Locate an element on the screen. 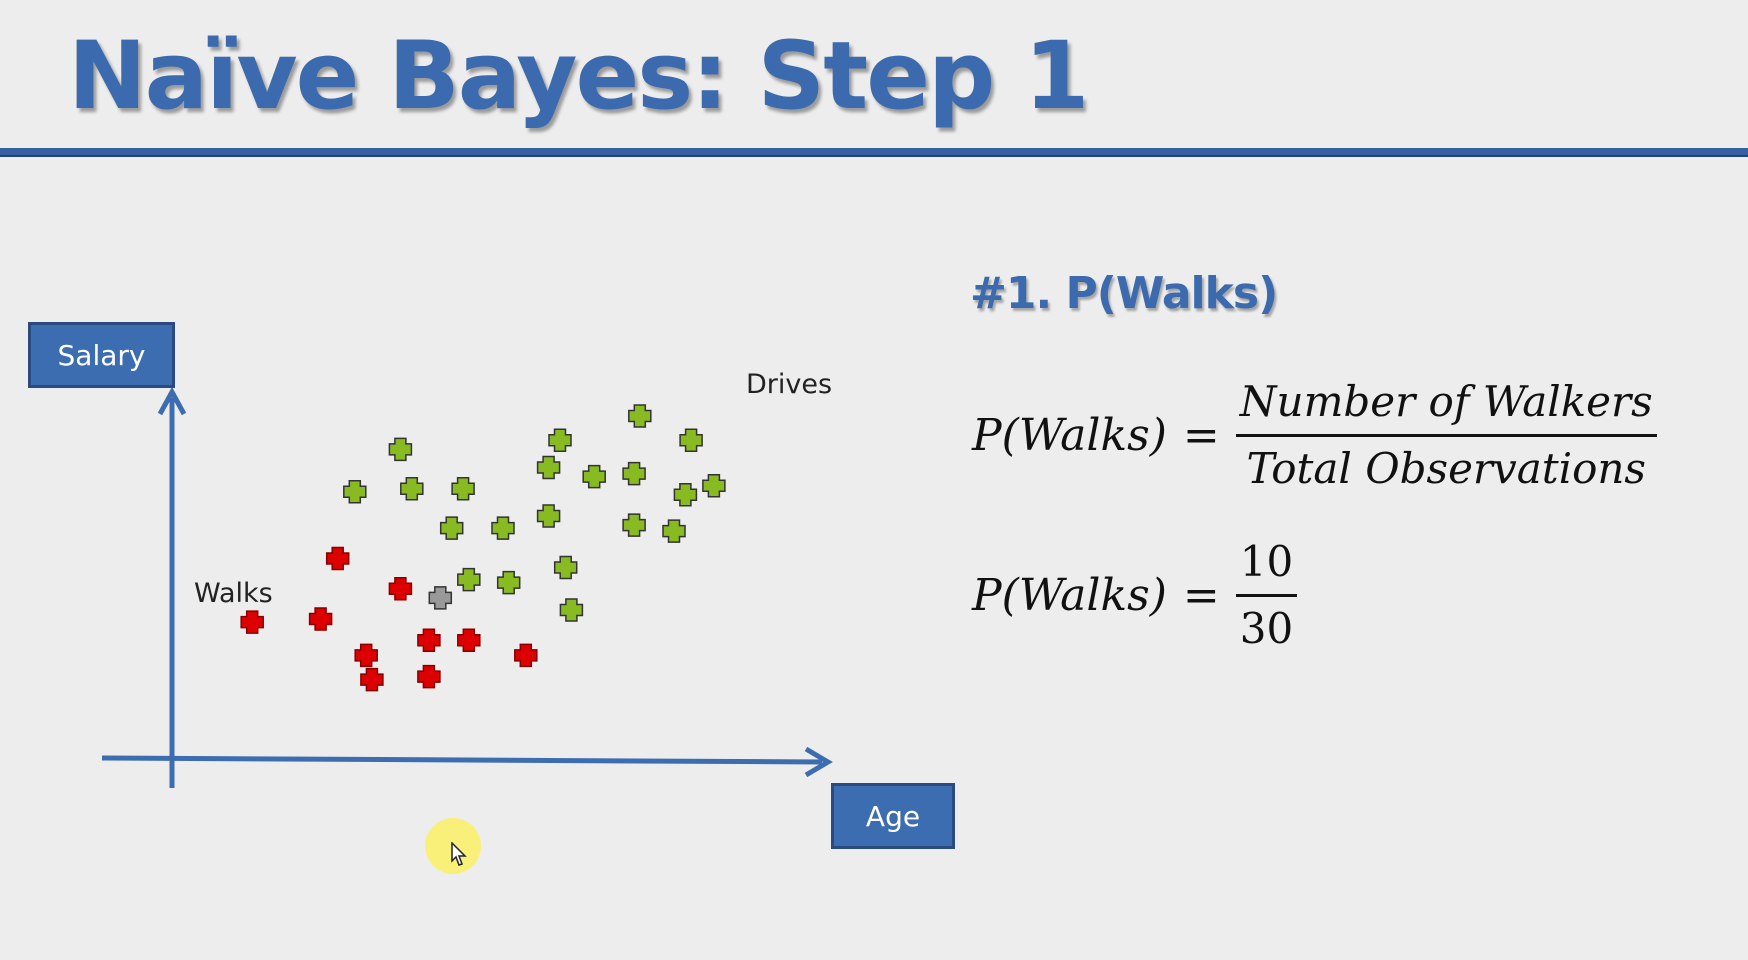 This screenshot has height=960, width=1748. x-axis is located at coordinates (462, 760).